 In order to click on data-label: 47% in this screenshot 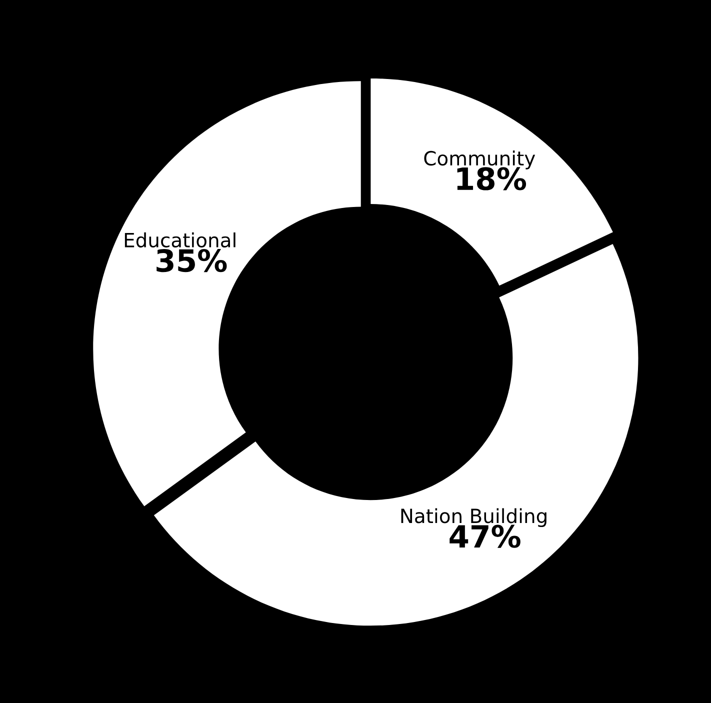, I will do `click(485, 536)`.